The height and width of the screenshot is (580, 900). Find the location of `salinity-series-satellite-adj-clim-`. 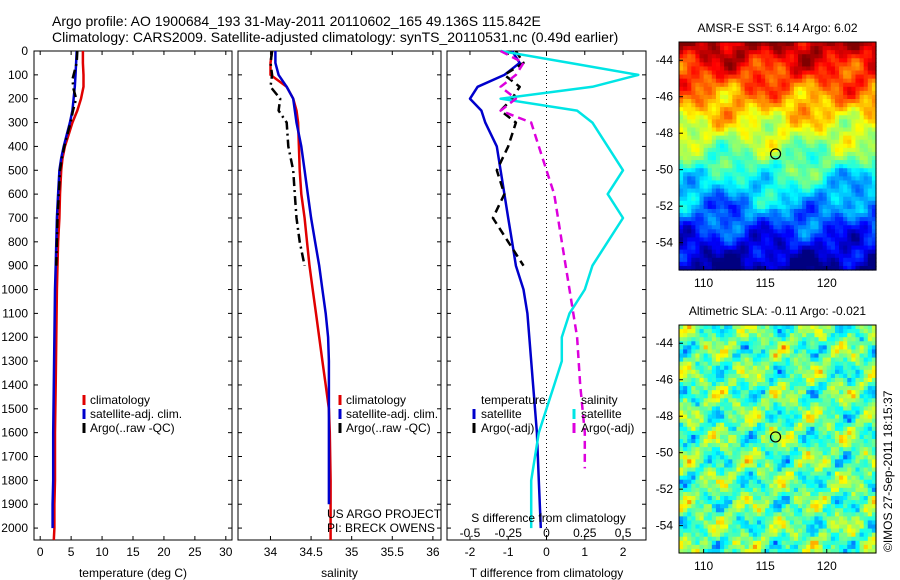

salinity-series-satellite-adj-clim- is located at coordinates (302, 278).